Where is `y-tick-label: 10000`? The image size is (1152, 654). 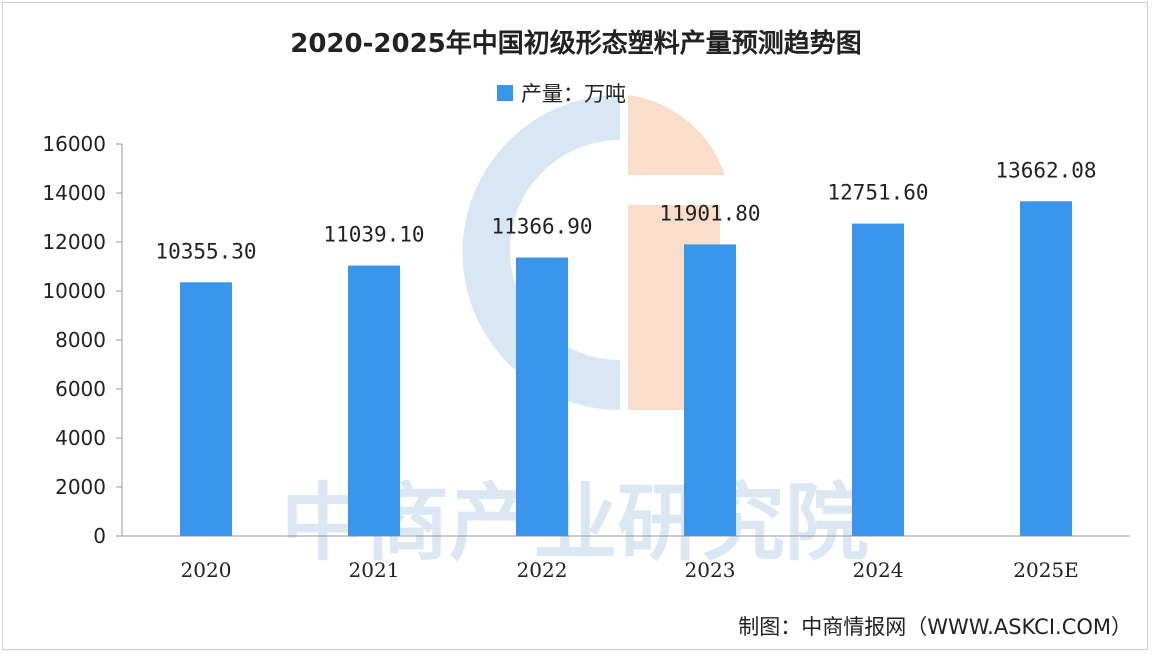
y-tick-label: 10000 is located at coordinates (74, 291).